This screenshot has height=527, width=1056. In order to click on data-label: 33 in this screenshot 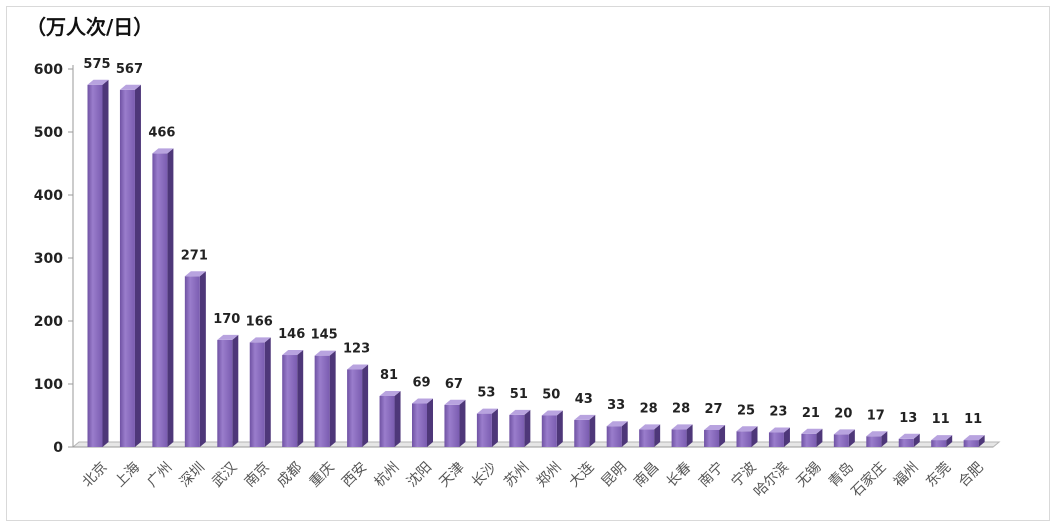, I will do `click(616, 405)`.